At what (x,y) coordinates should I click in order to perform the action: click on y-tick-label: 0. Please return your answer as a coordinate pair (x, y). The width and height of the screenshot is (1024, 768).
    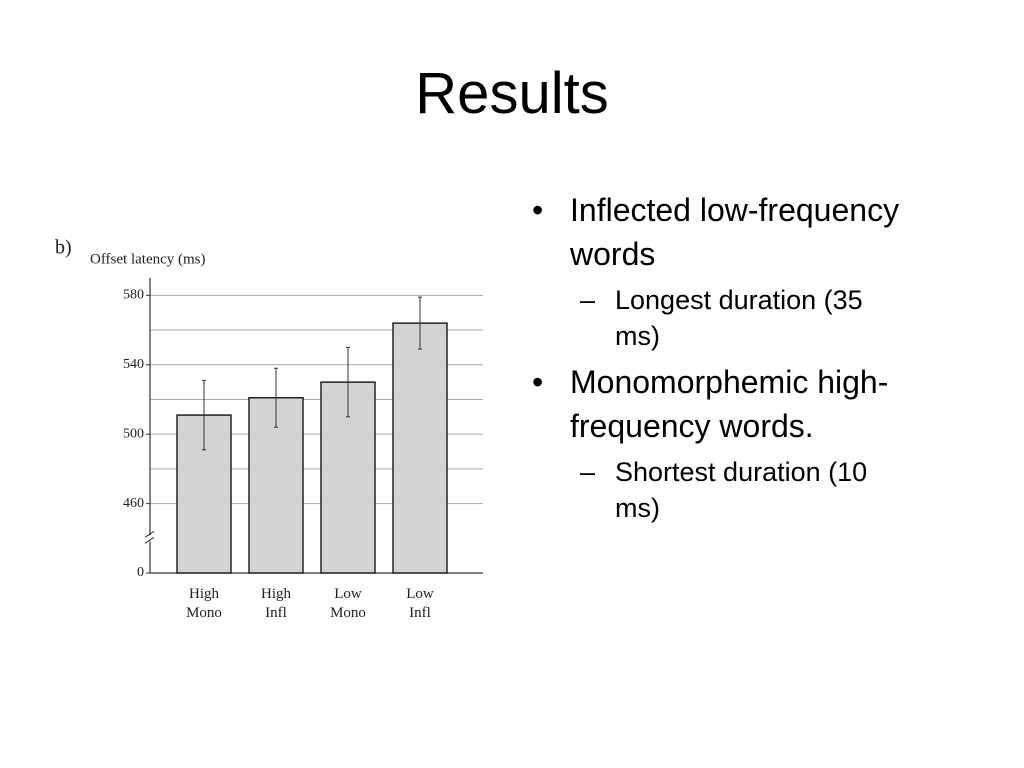
    Looking at the image, I should click on (140, 572).